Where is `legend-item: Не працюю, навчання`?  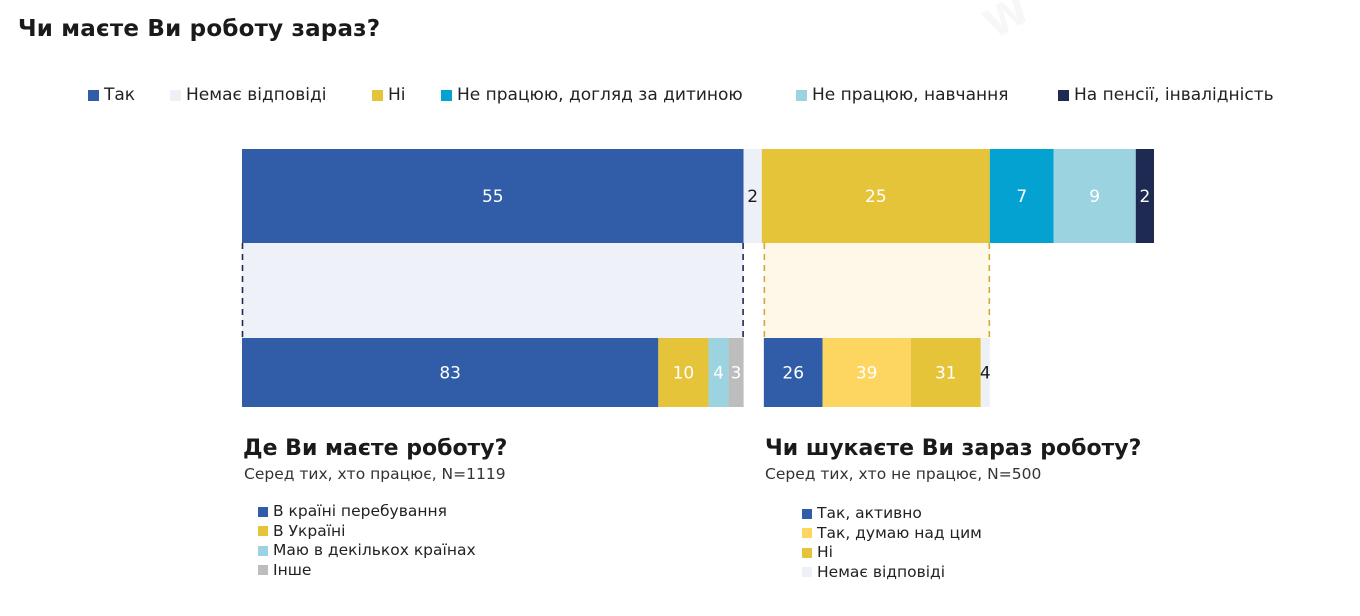 legend-item: Не працюю, навчання is located at coordinates (902, 95).